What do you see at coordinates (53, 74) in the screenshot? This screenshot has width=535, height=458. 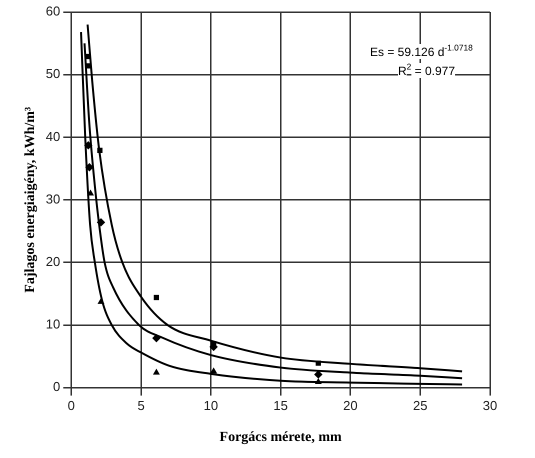 I see `y-tick-label: 50` at bounding box center [53, 74].